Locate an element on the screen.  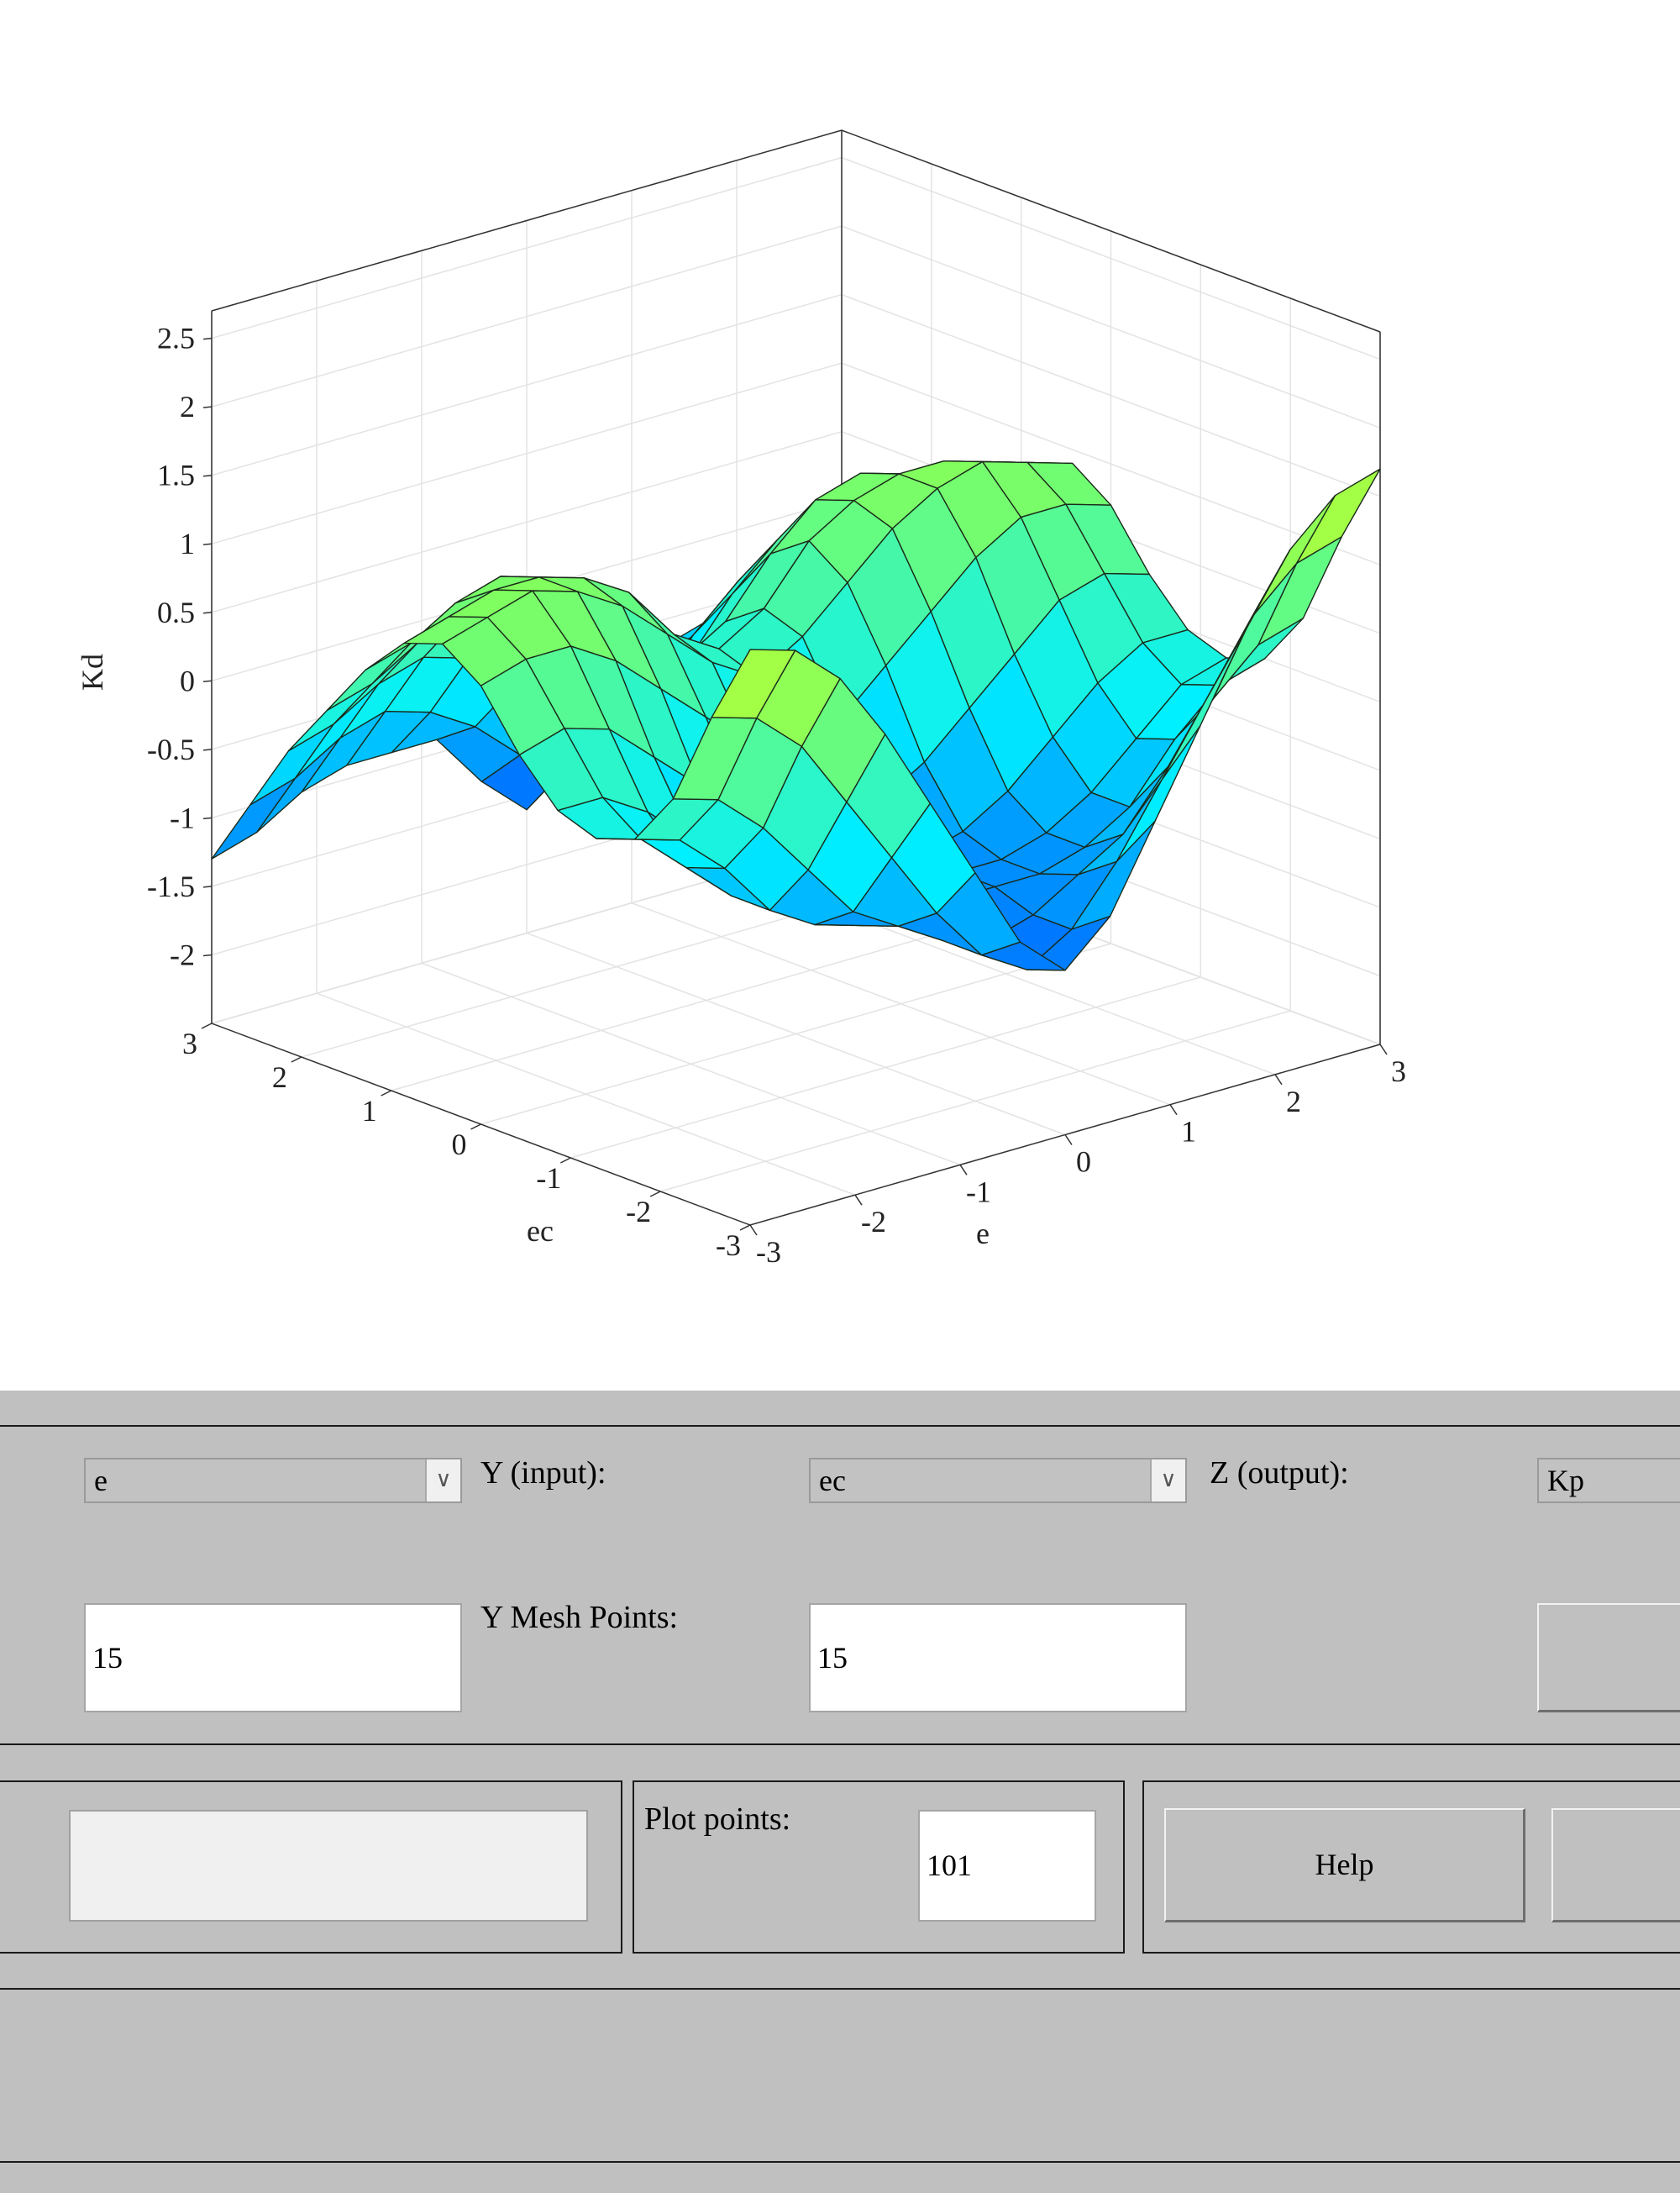
buttons-frame is located at coordinates (1411, 1867).